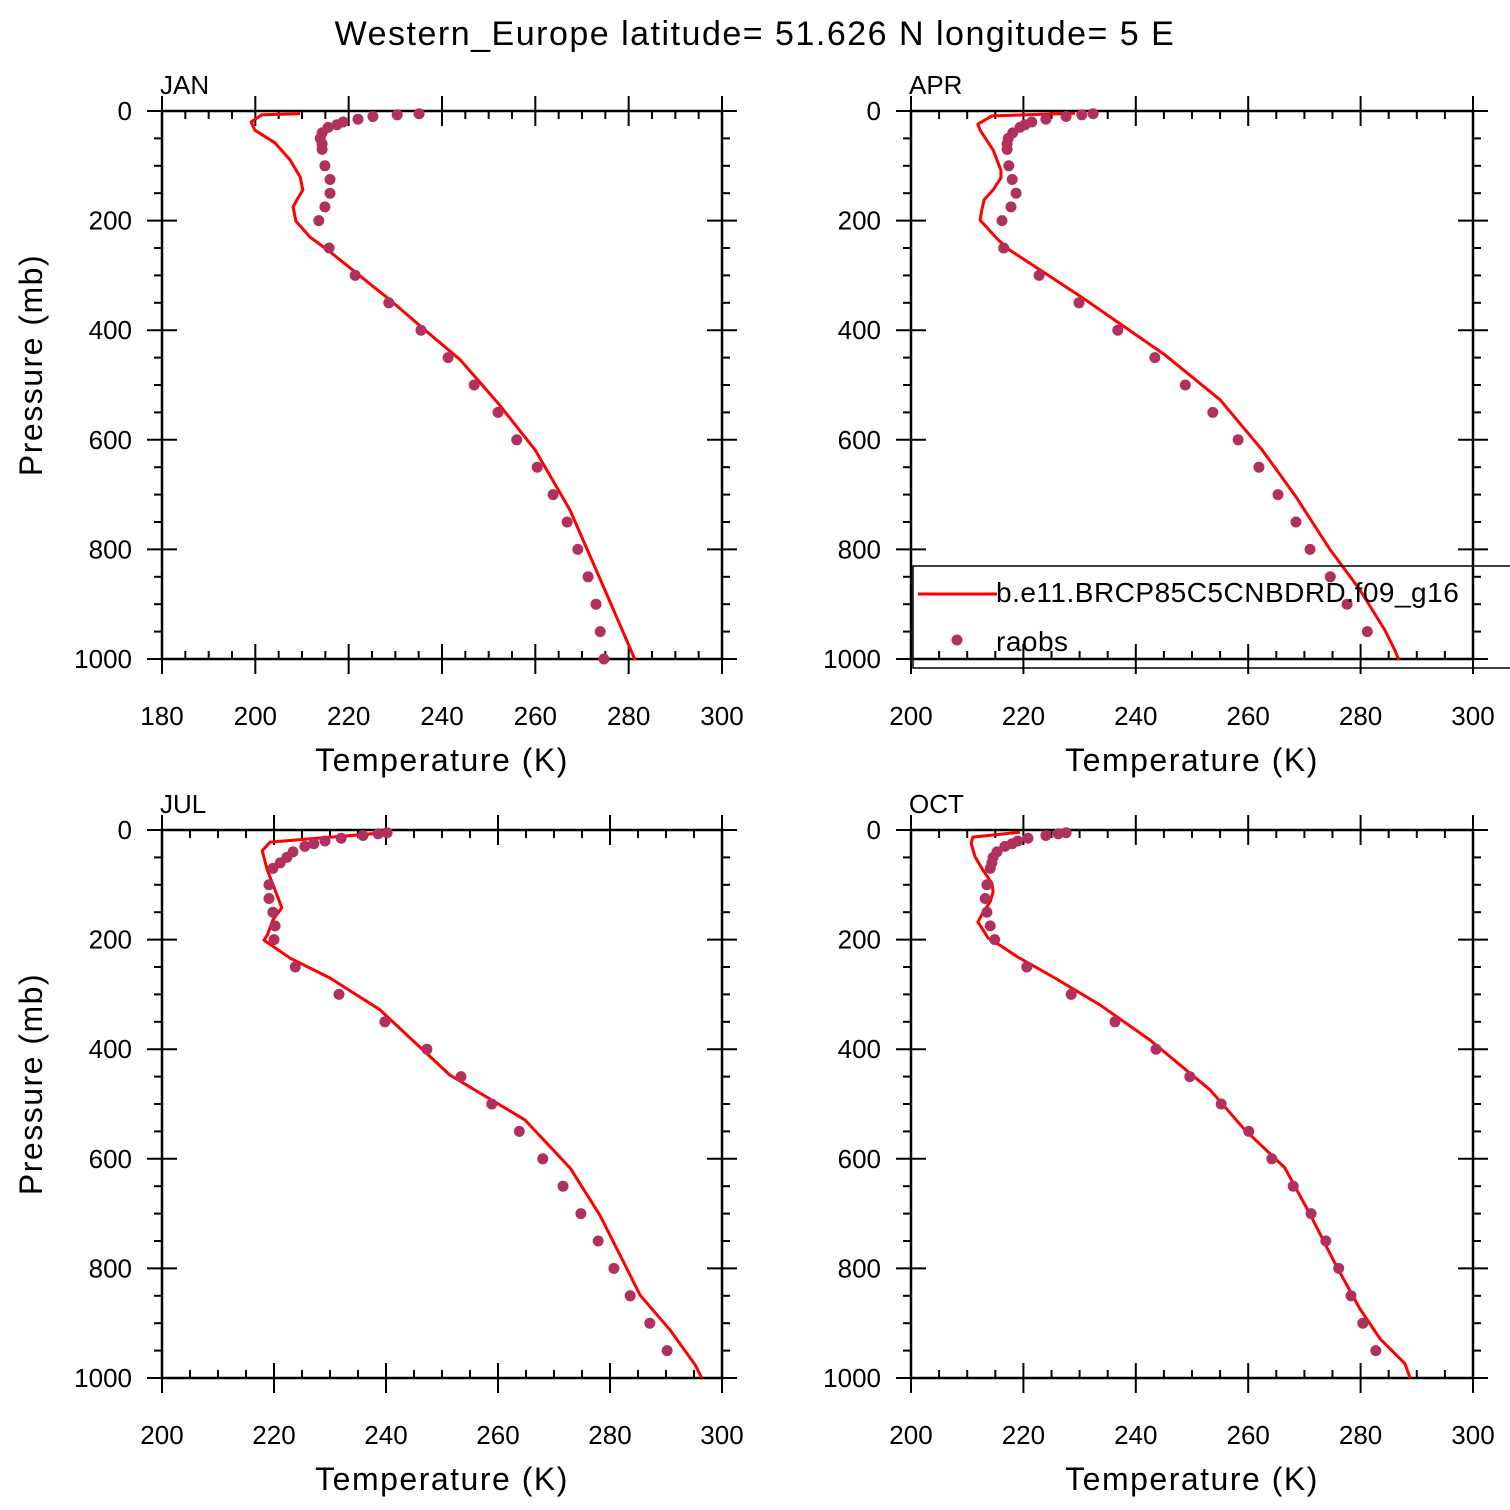  What do you see at coordinates (103, 1378) in the screenshot?
I see `y-tick-label: 1000` at bounding box center [103, 1378].